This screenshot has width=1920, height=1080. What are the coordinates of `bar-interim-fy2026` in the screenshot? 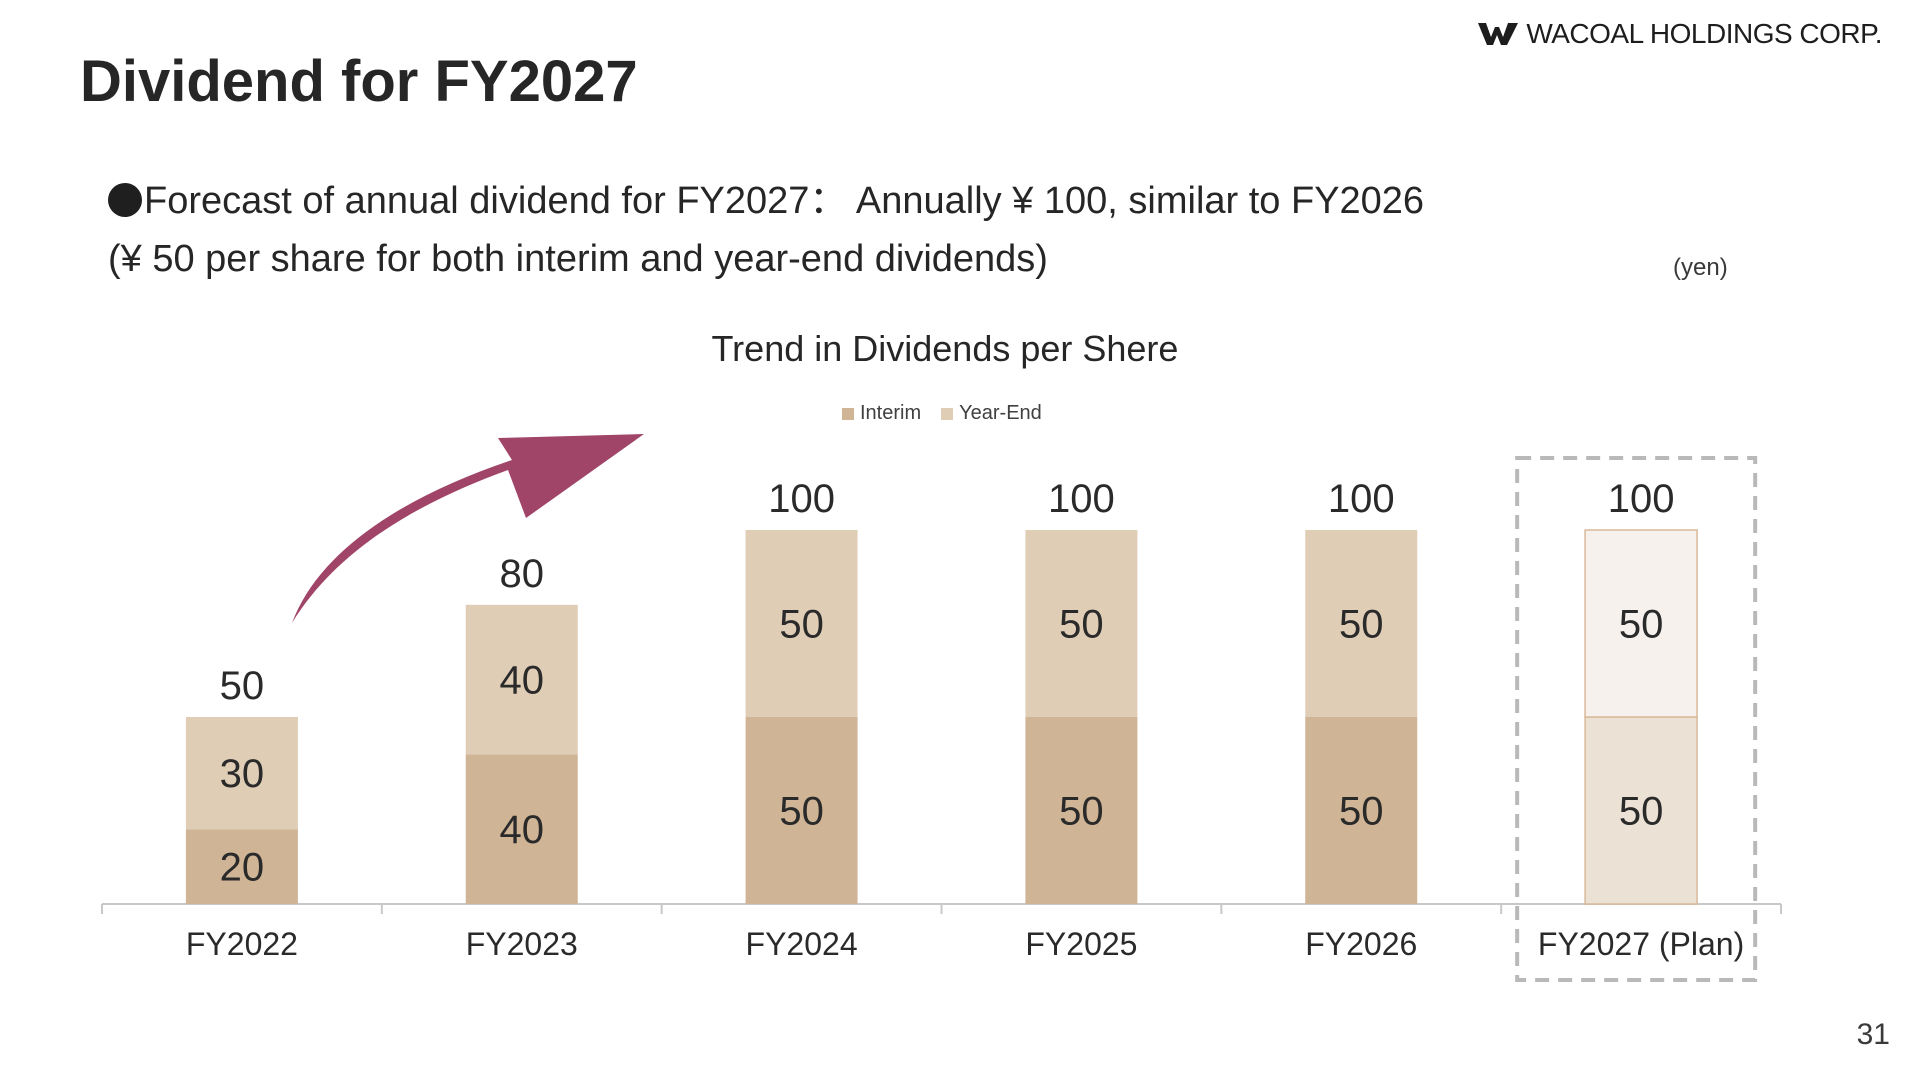 It's located at (1361, 810).